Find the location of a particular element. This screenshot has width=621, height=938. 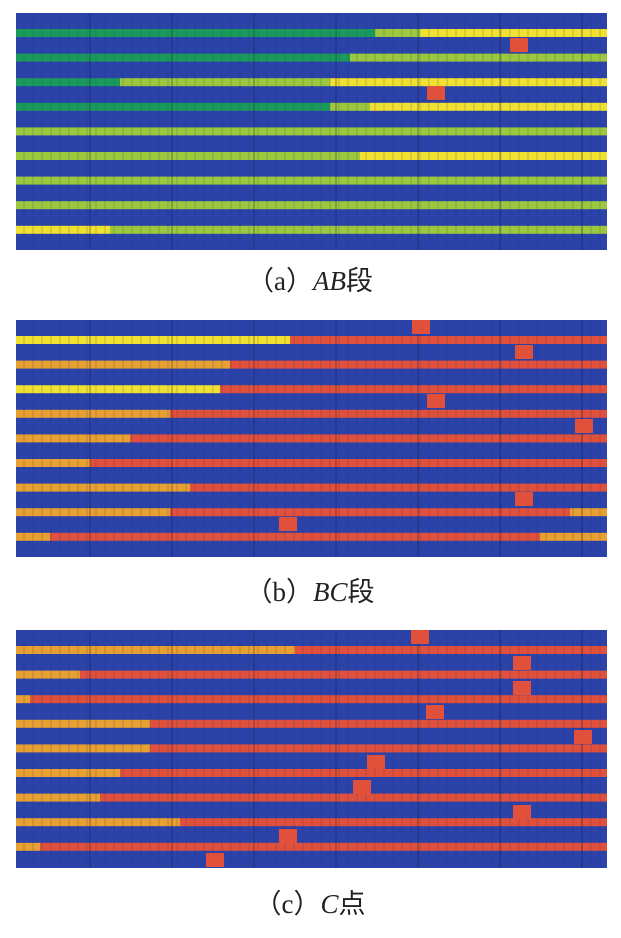

caption: （c）C点 is located at coordinates (310, 904).